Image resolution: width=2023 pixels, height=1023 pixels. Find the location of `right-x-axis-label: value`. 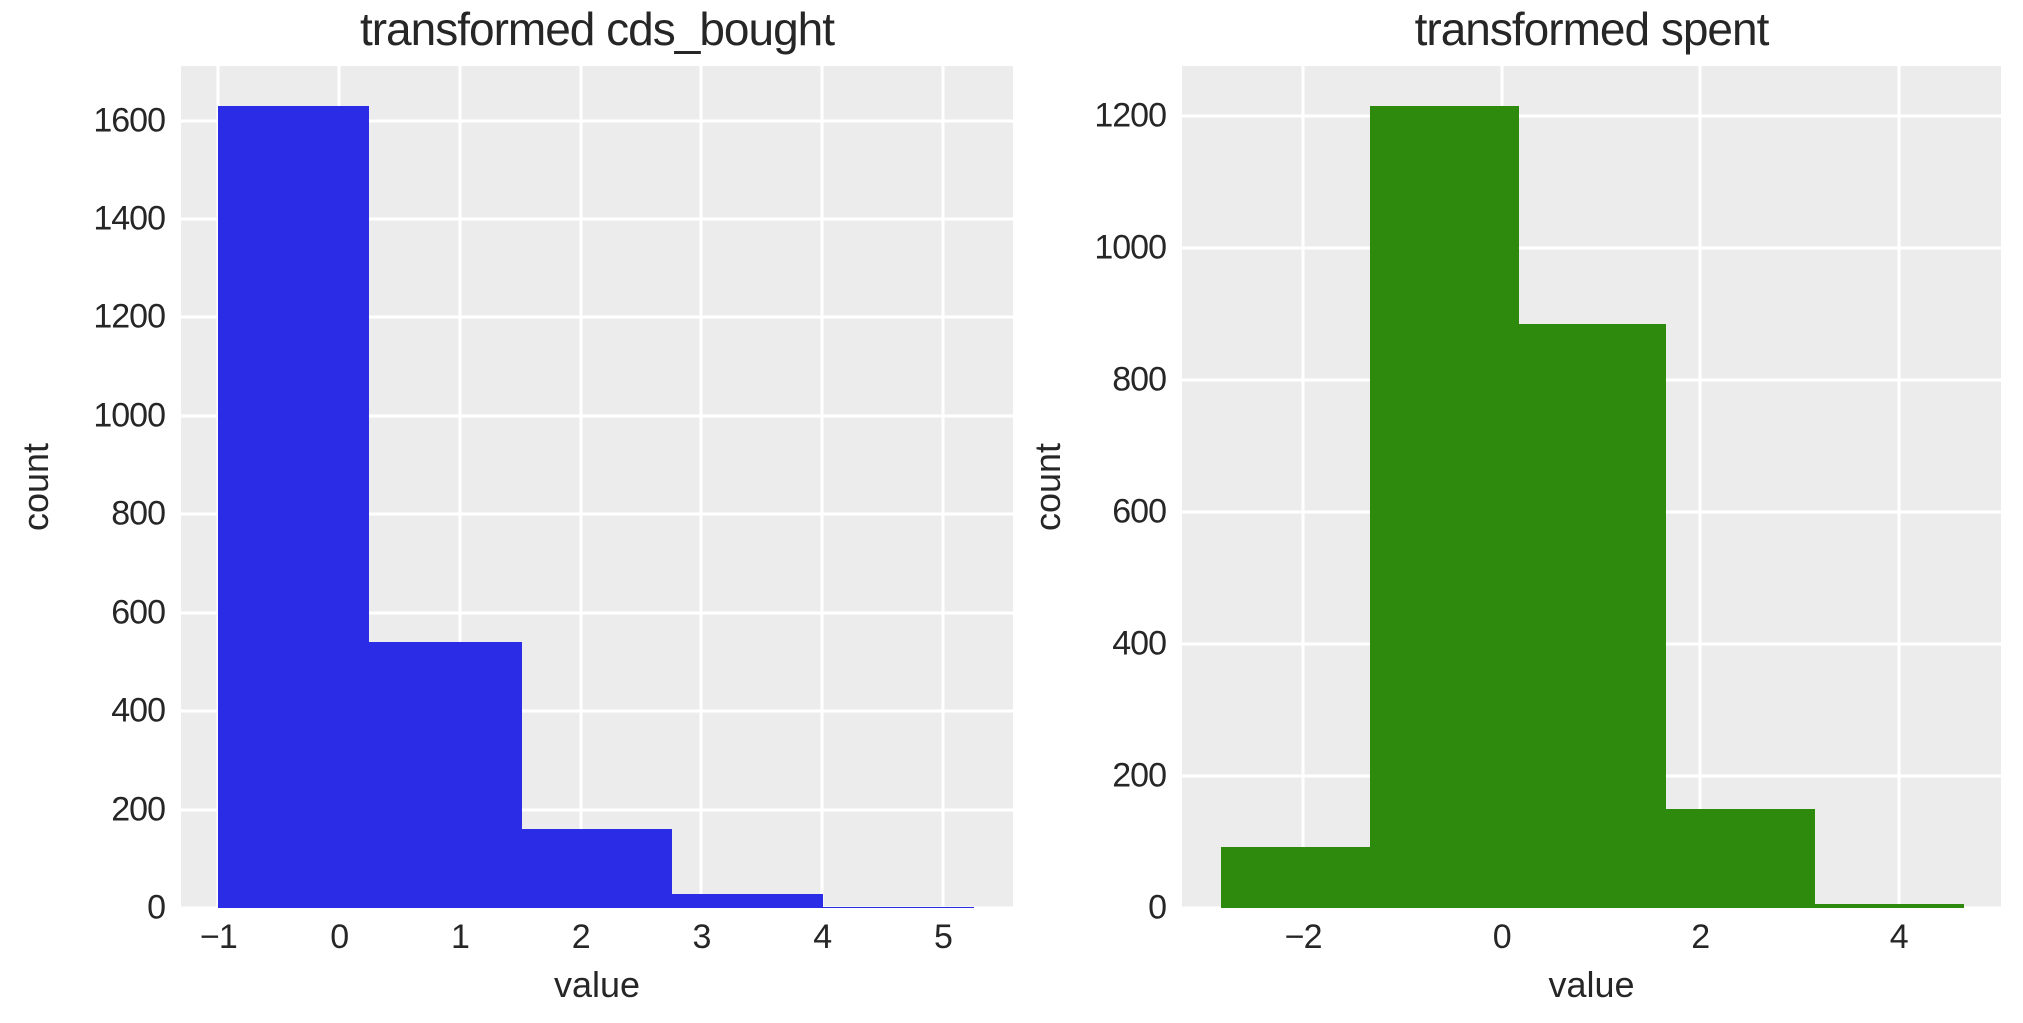

right-x-axis-label: value is located at coordinates (1591, 984).